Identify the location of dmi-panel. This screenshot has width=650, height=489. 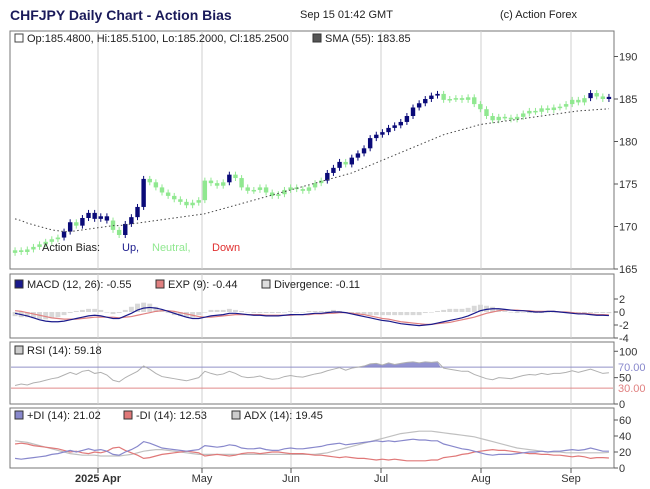
(312, 438).